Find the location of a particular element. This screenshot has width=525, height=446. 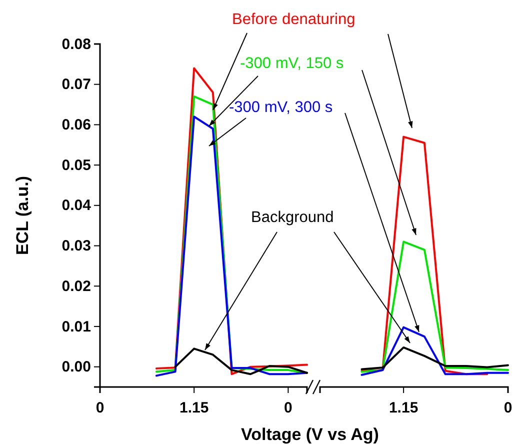

x-axis-title: Voltage (V vs Ag) is located at coordinates (310, 434).